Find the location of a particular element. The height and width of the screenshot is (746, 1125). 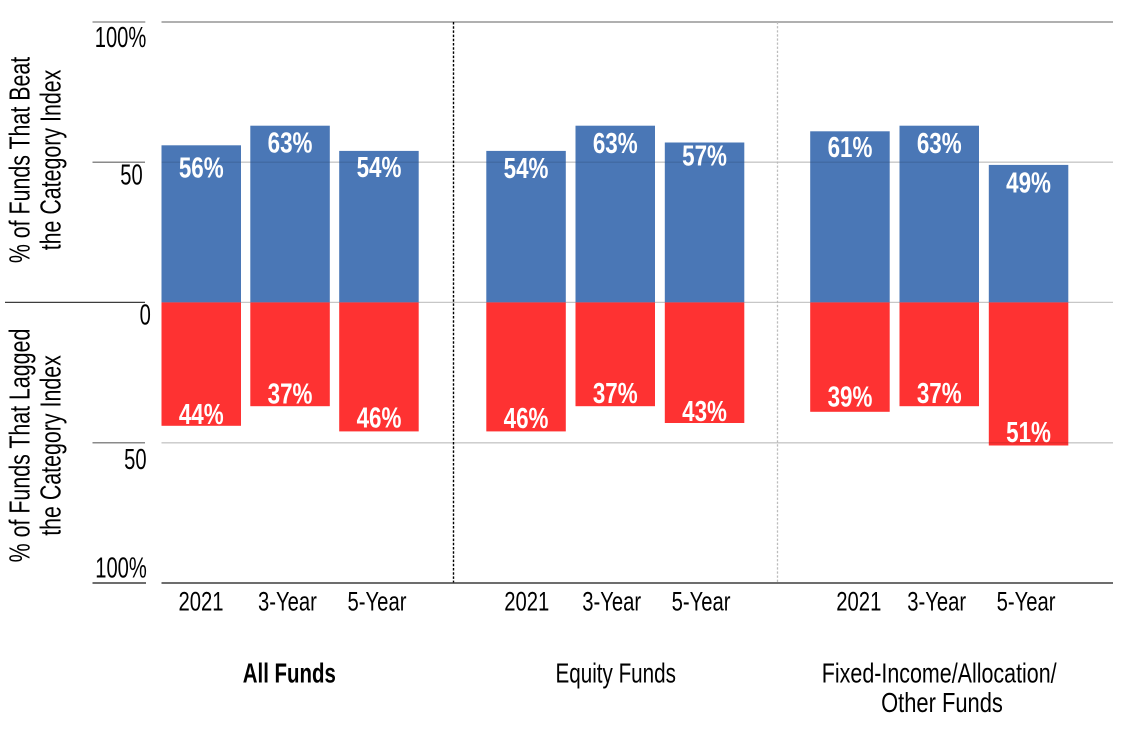

svg-text: 49% is located at coordinates (1028, 183).